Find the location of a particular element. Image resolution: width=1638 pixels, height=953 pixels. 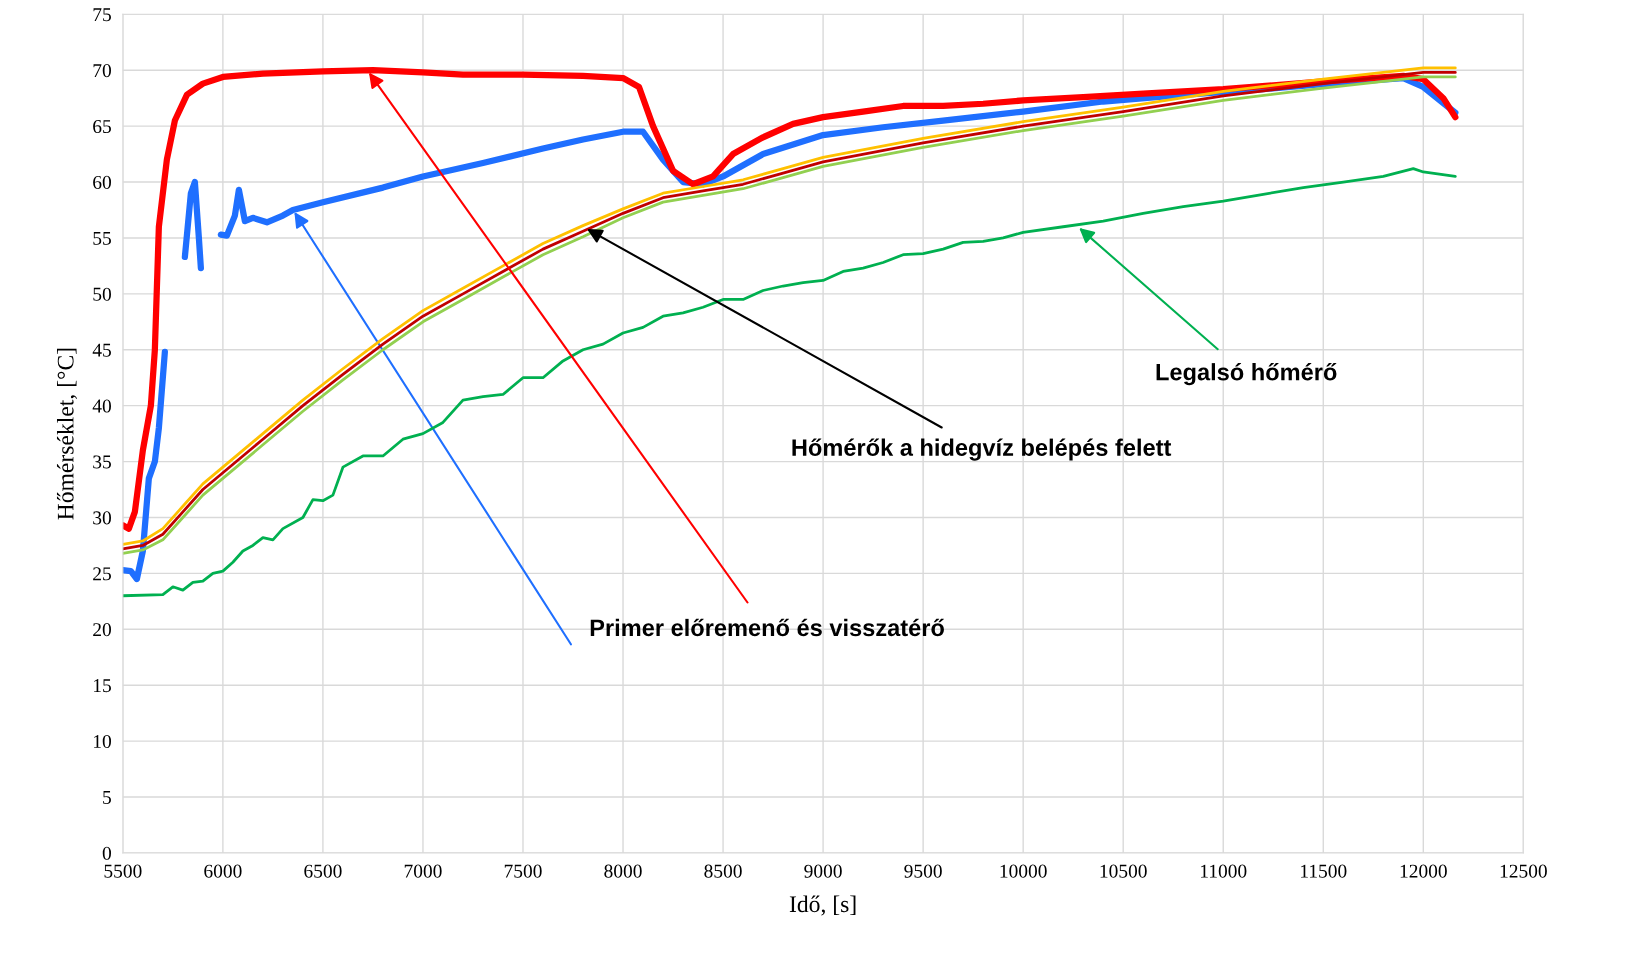

y-tick-label: 0 is located at coordinates (106, 853).